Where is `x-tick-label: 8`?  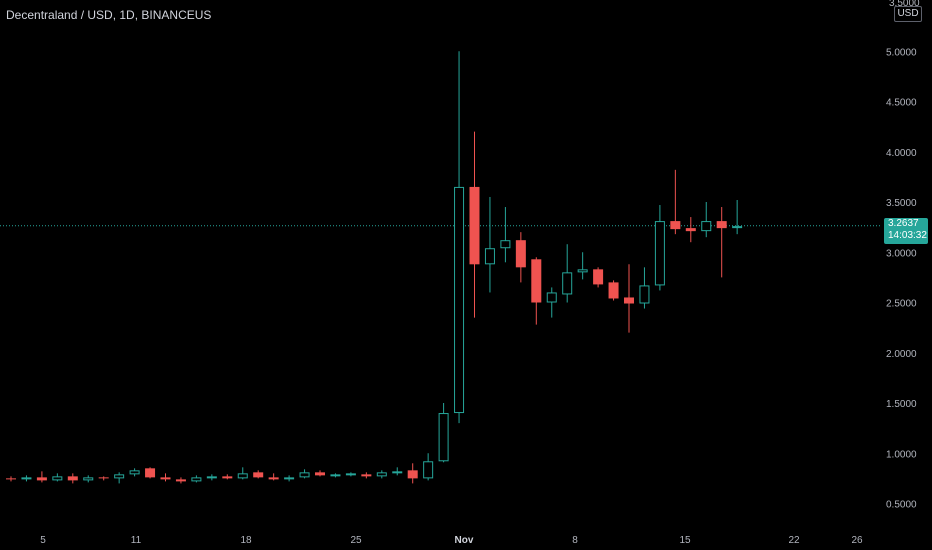 x-tick-label: 8 is located at coordinates (575, 540).